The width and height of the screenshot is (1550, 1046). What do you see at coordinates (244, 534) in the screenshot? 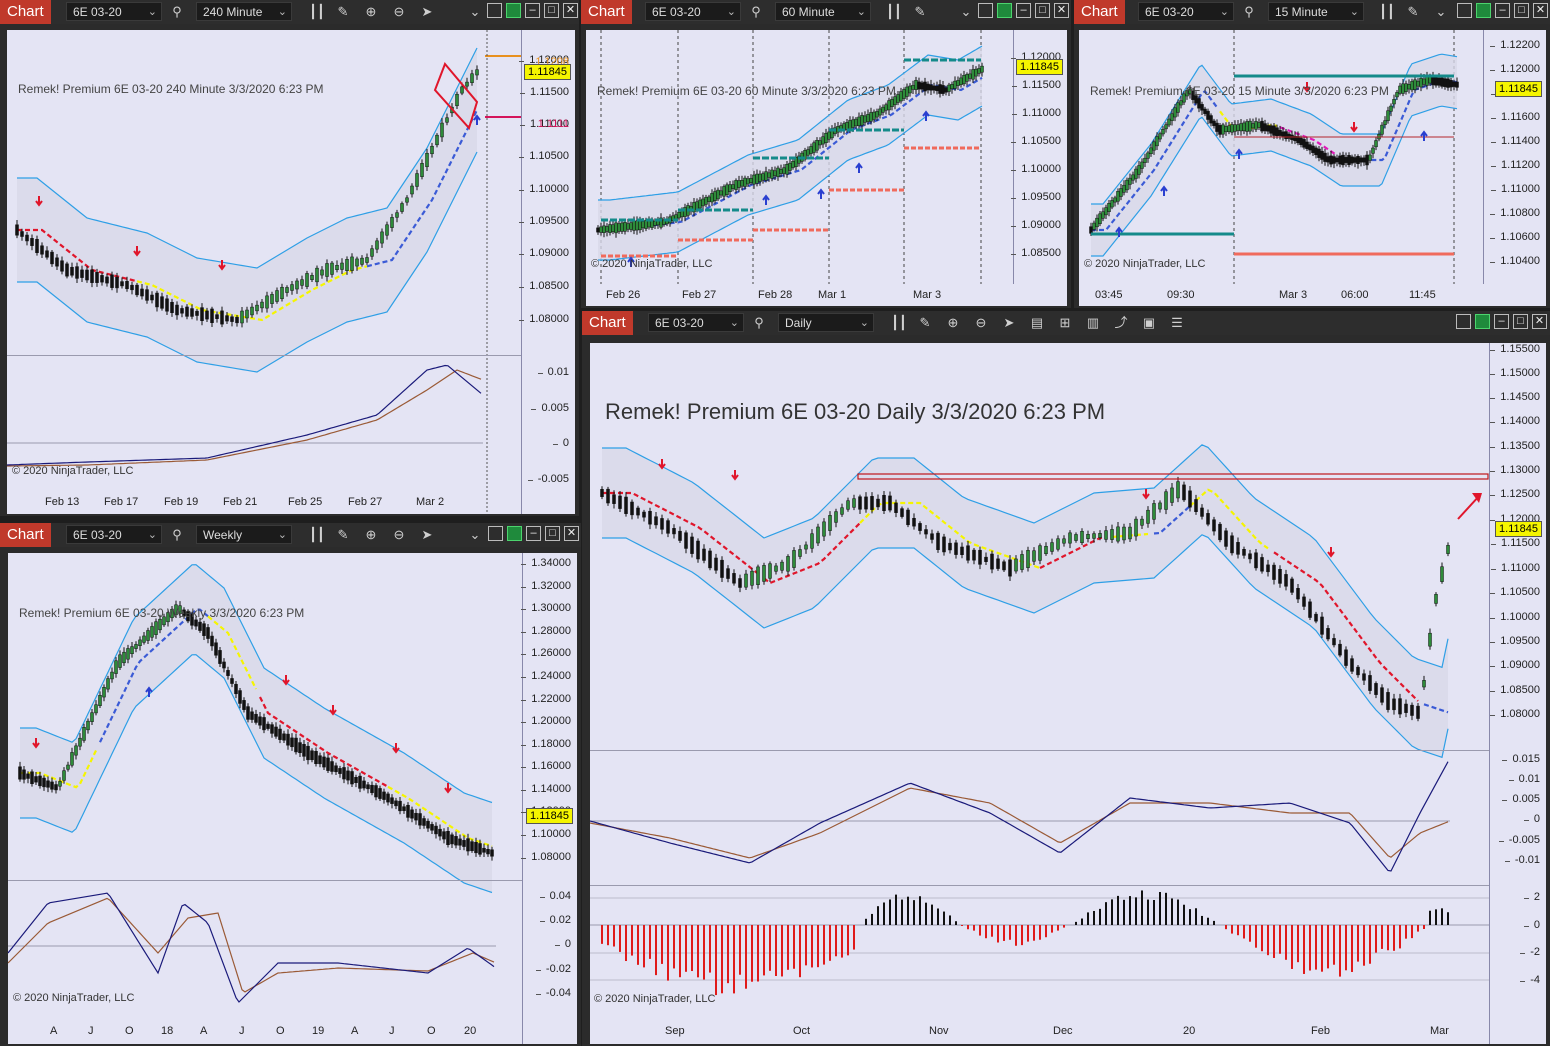
I see `interval-selector: Weekly ⌄` at bounding box center [244, 534].